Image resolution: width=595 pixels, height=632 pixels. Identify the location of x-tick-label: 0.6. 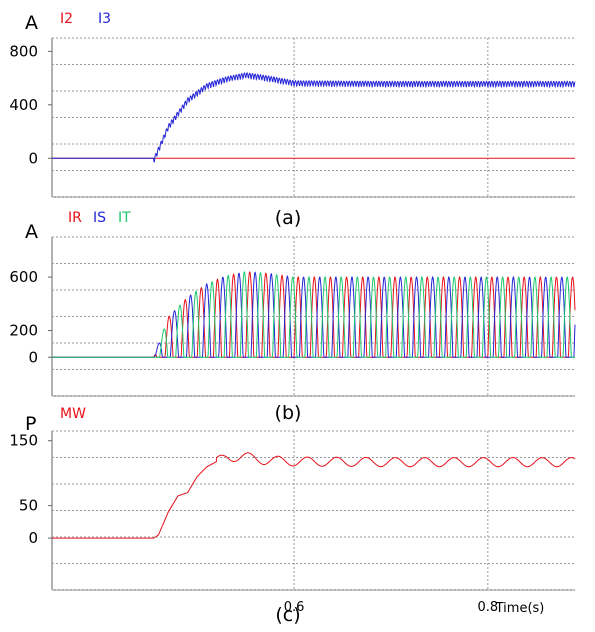
(294, 607).